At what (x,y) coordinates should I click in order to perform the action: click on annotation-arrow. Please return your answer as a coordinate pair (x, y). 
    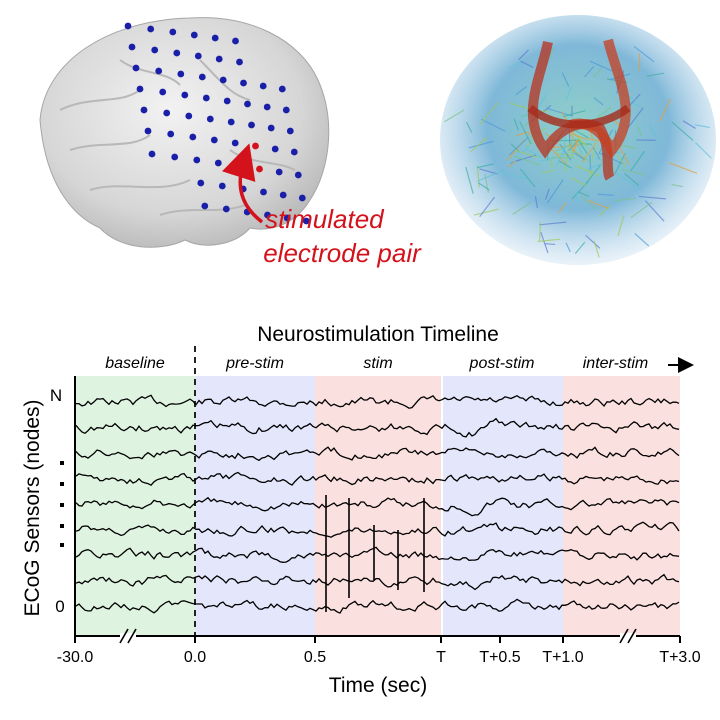
    Looking at the image, I should click on (243, 183).